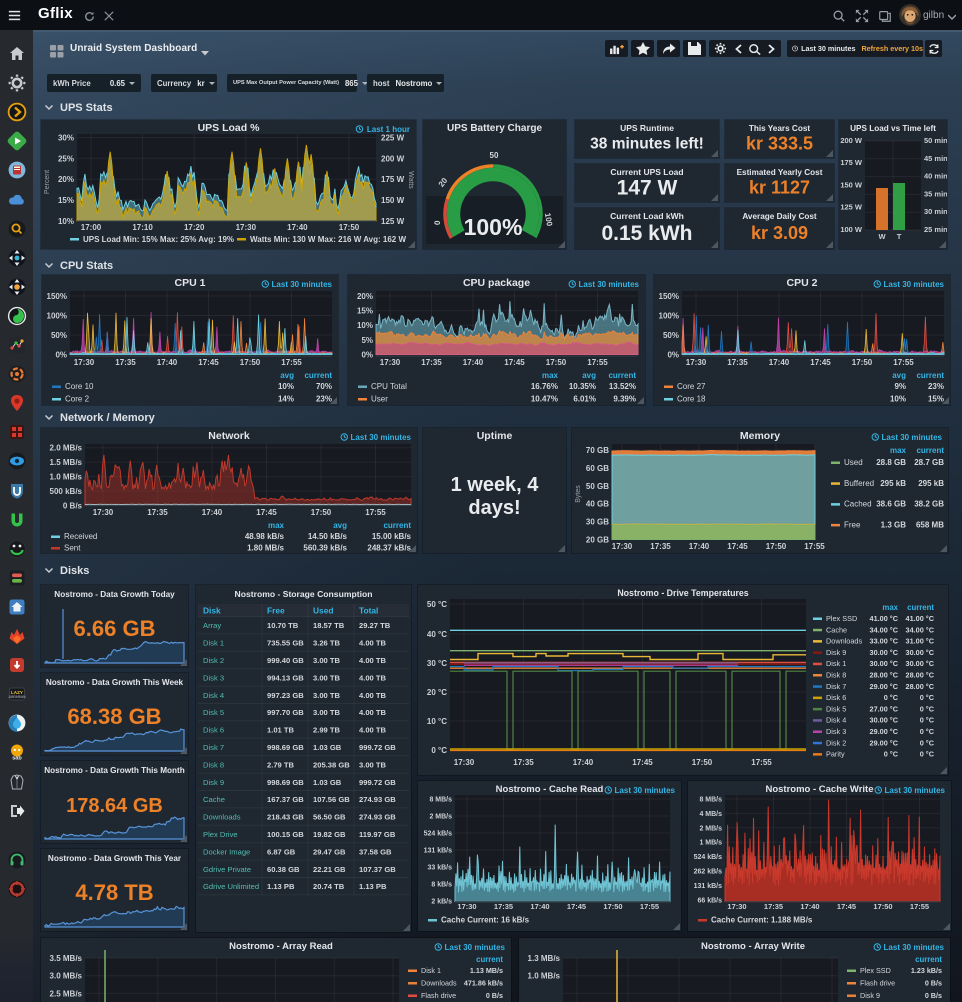  I want to click on svg-text: kr 3.09, so click(779, 233).